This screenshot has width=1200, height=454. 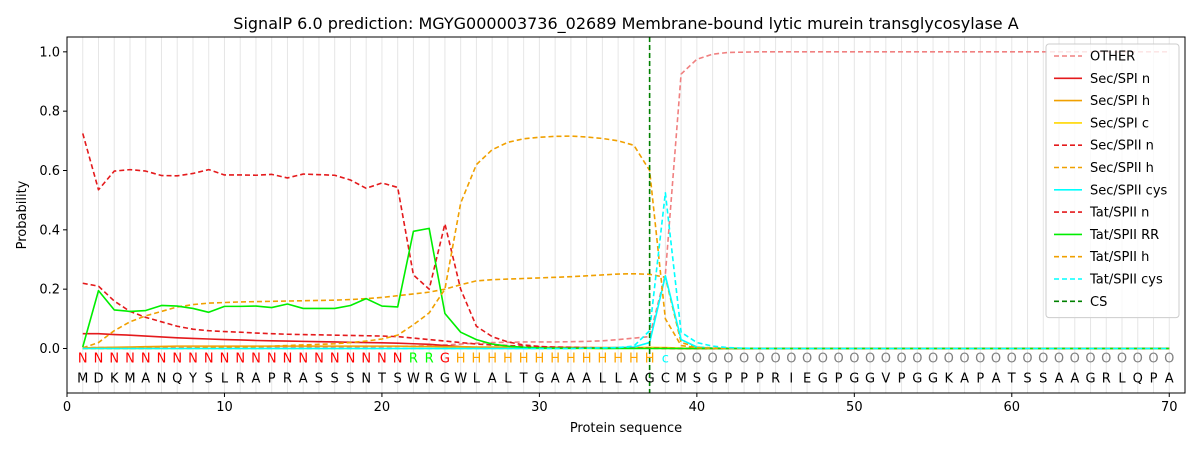 I want to click on y-tick-label: 0.4, so click(x=49, y=230).